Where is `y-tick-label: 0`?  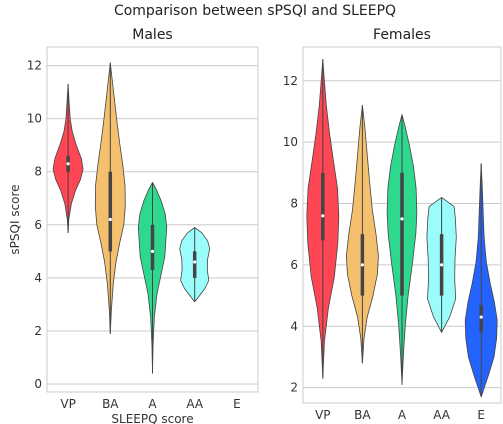 y-tick-label: 0 is located at coordinates (38, 384).